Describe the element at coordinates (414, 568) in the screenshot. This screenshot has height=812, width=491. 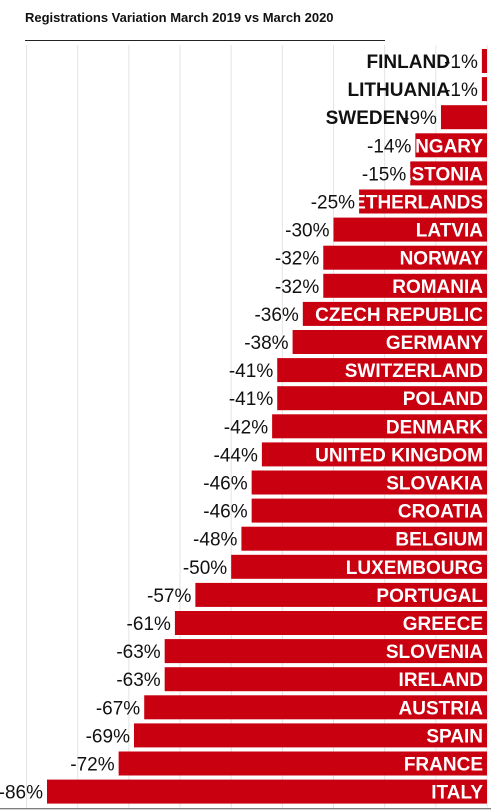
I see `category-label: LUXEMBOURG` at that location.